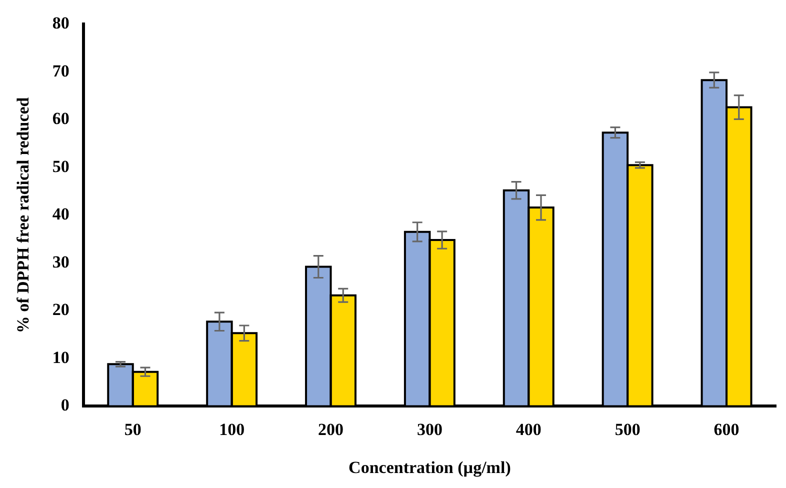 This screenshot has width=786, height=488. What do you see at coordinates (23, 215) in the screenshot?
I see `y-axis-title: % of DPPH free radical reduced` at bounding box center [23, 215].